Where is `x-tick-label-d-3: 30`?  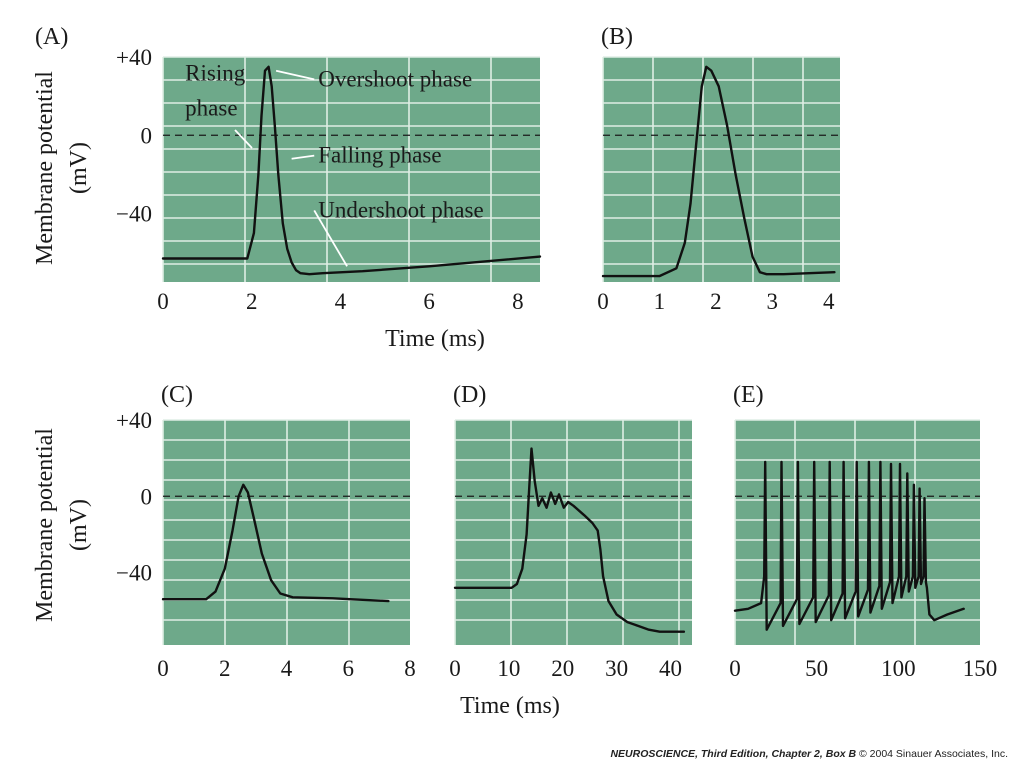 x-tick-label-d-3: 30 is located at coordinates (616, 668).